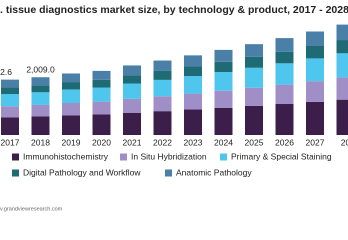  I want to click on x-tick-label: 2023, so click(193, 142).